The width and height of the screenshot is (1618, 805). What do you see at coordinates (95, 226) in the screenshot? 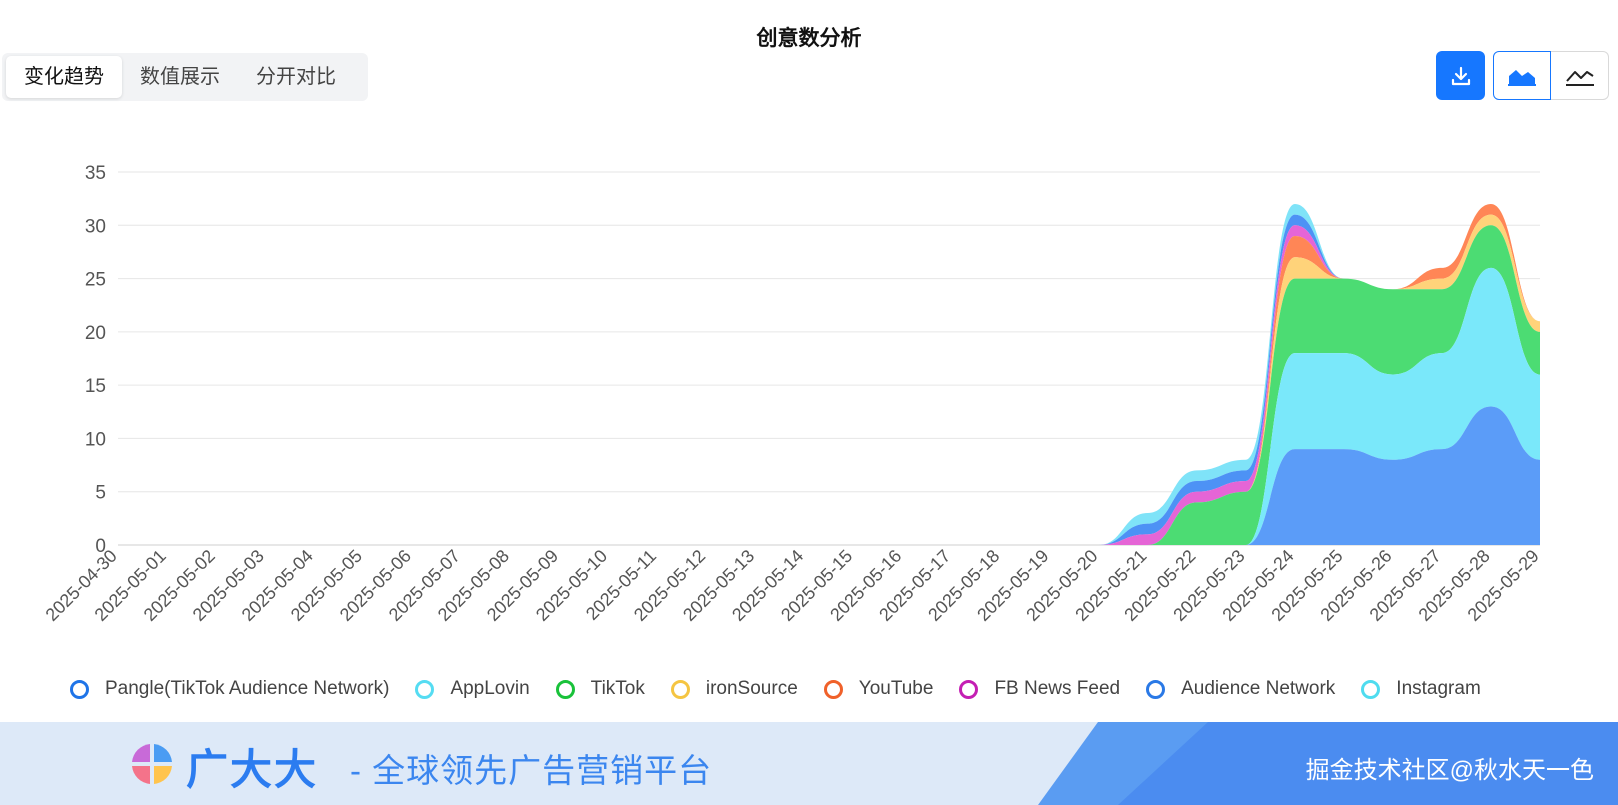
I see `y-tick-label: 30` at bounding box center [95, 226].